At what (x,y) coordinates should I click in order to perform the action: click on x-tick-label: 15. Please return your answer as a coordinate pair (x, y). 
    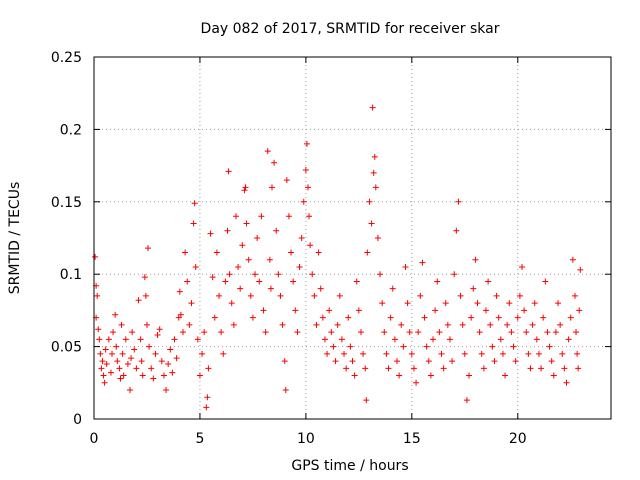
    Looking at the image, I should click on (412, 439).